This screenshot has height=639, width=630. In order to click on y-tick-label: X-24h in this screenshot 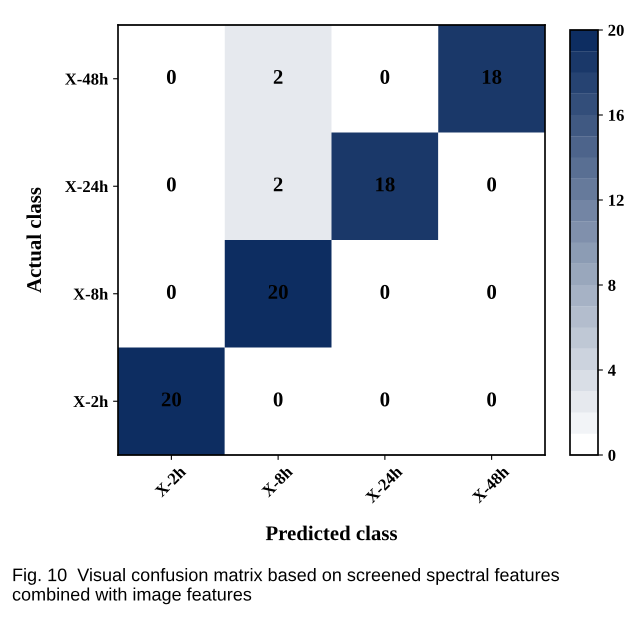, I will do `click(86, 186)`.